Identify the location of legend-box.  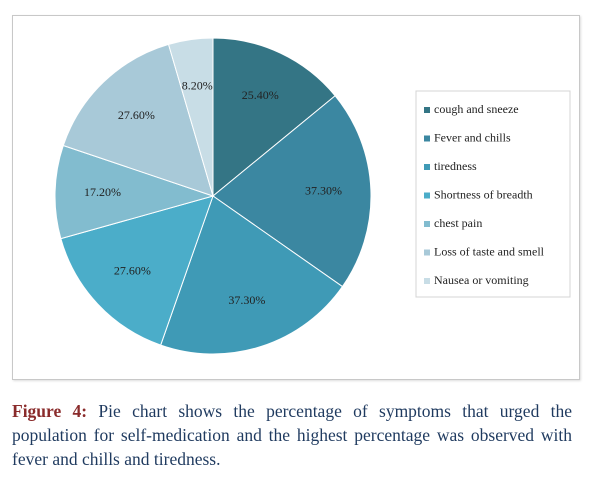
(493, 194).